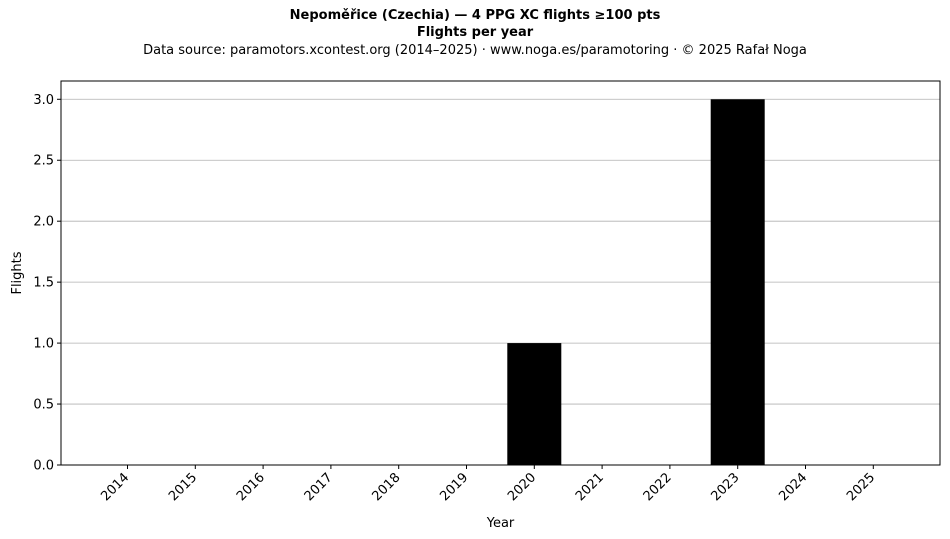 The height and width of the screenshot is (539, 950). What do you see at coordinates (183, 487) in the screenshot?
I see `x-tick-label: 2015` at bounding box center [183, 487].